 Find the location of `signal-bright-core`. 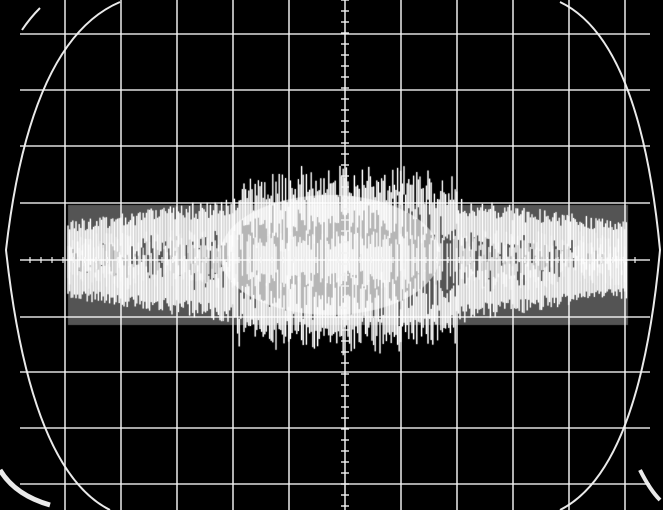

signal-bright-core is located at coordinates (330, 255).